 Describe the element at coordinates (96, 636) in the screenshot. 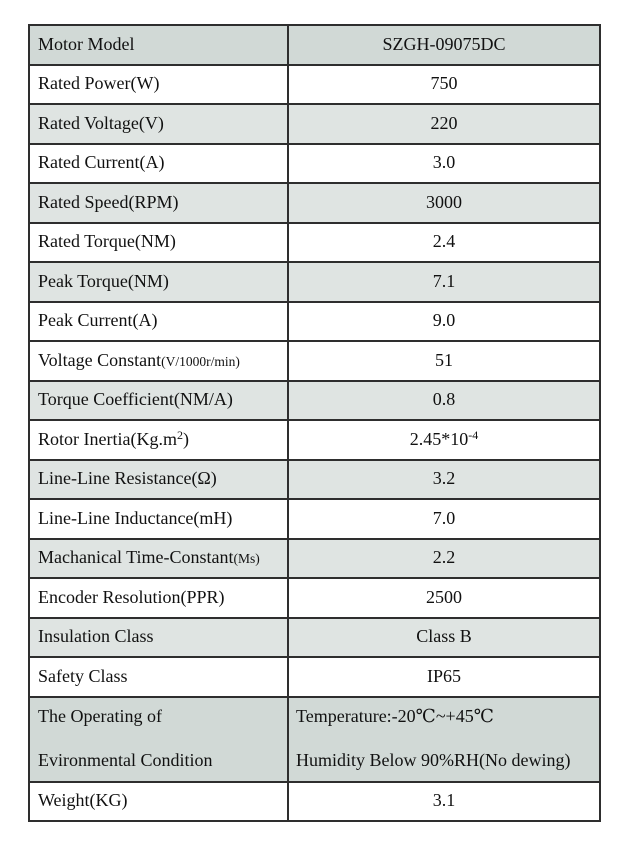

I see `row-label-line: Insulation Class` at that location.